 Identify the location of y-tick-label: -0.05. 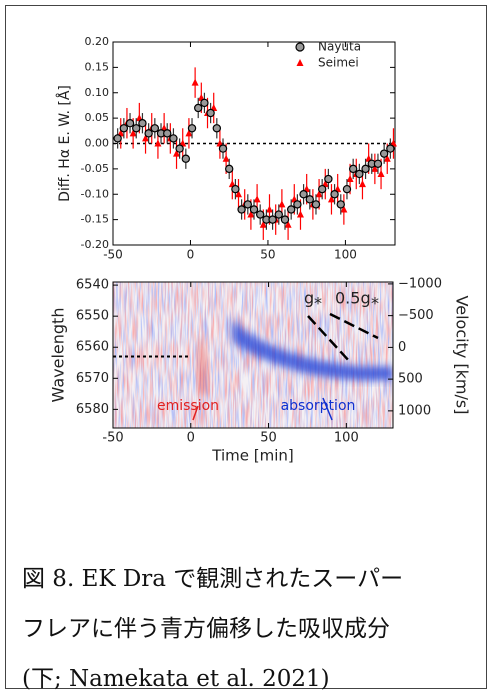
(95, 168).